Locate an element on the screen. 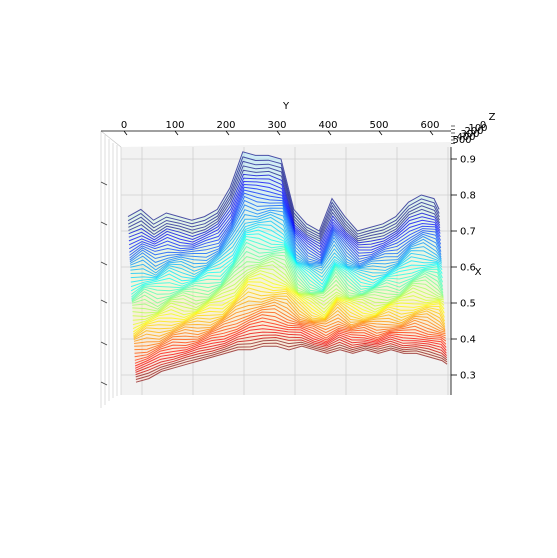 Image resolution: width=557 pixels, height=558 pixels. x-tick-label-5: 0.8 is located at coordinates (468, 196).